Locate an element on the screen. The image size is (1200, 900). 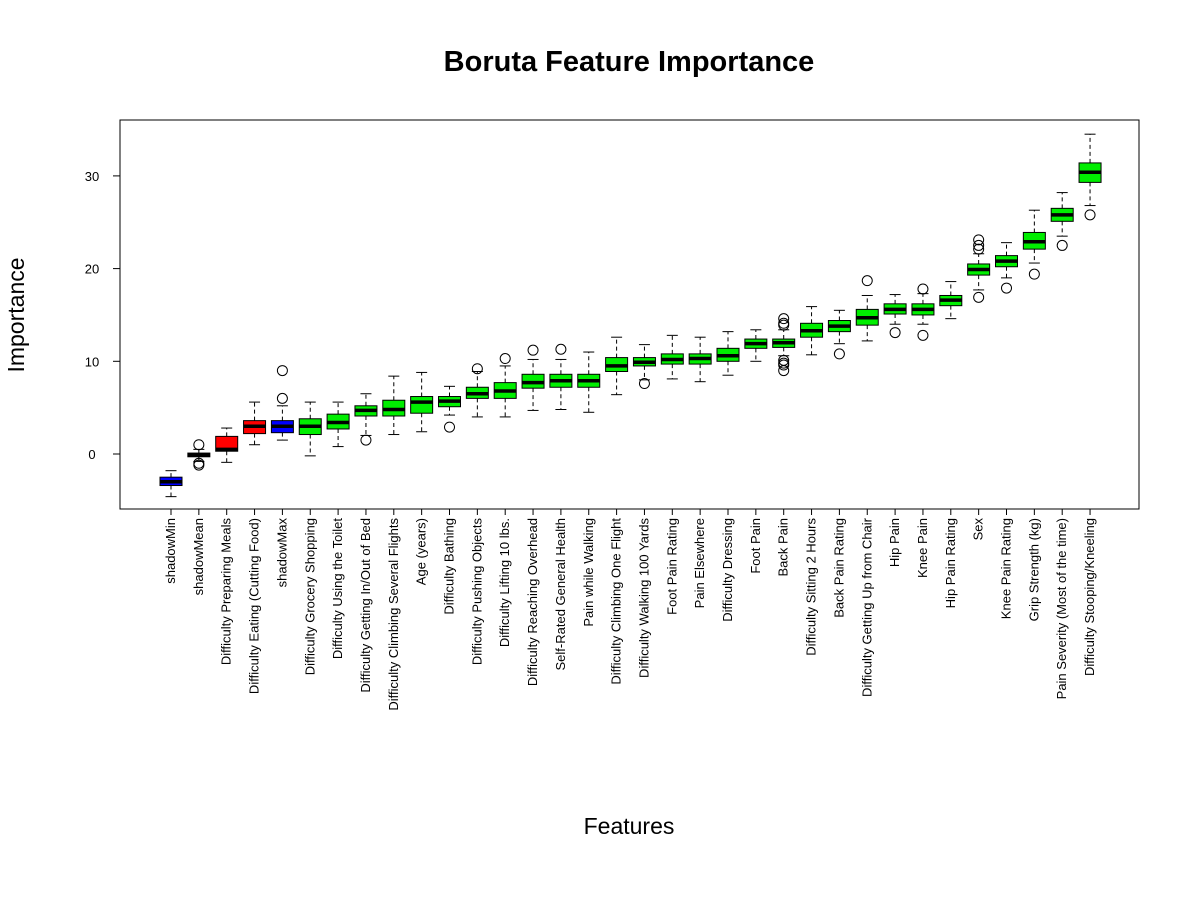
x-tick-label: Difficulty Climbing One Flight is located at coordinates (616, 601).